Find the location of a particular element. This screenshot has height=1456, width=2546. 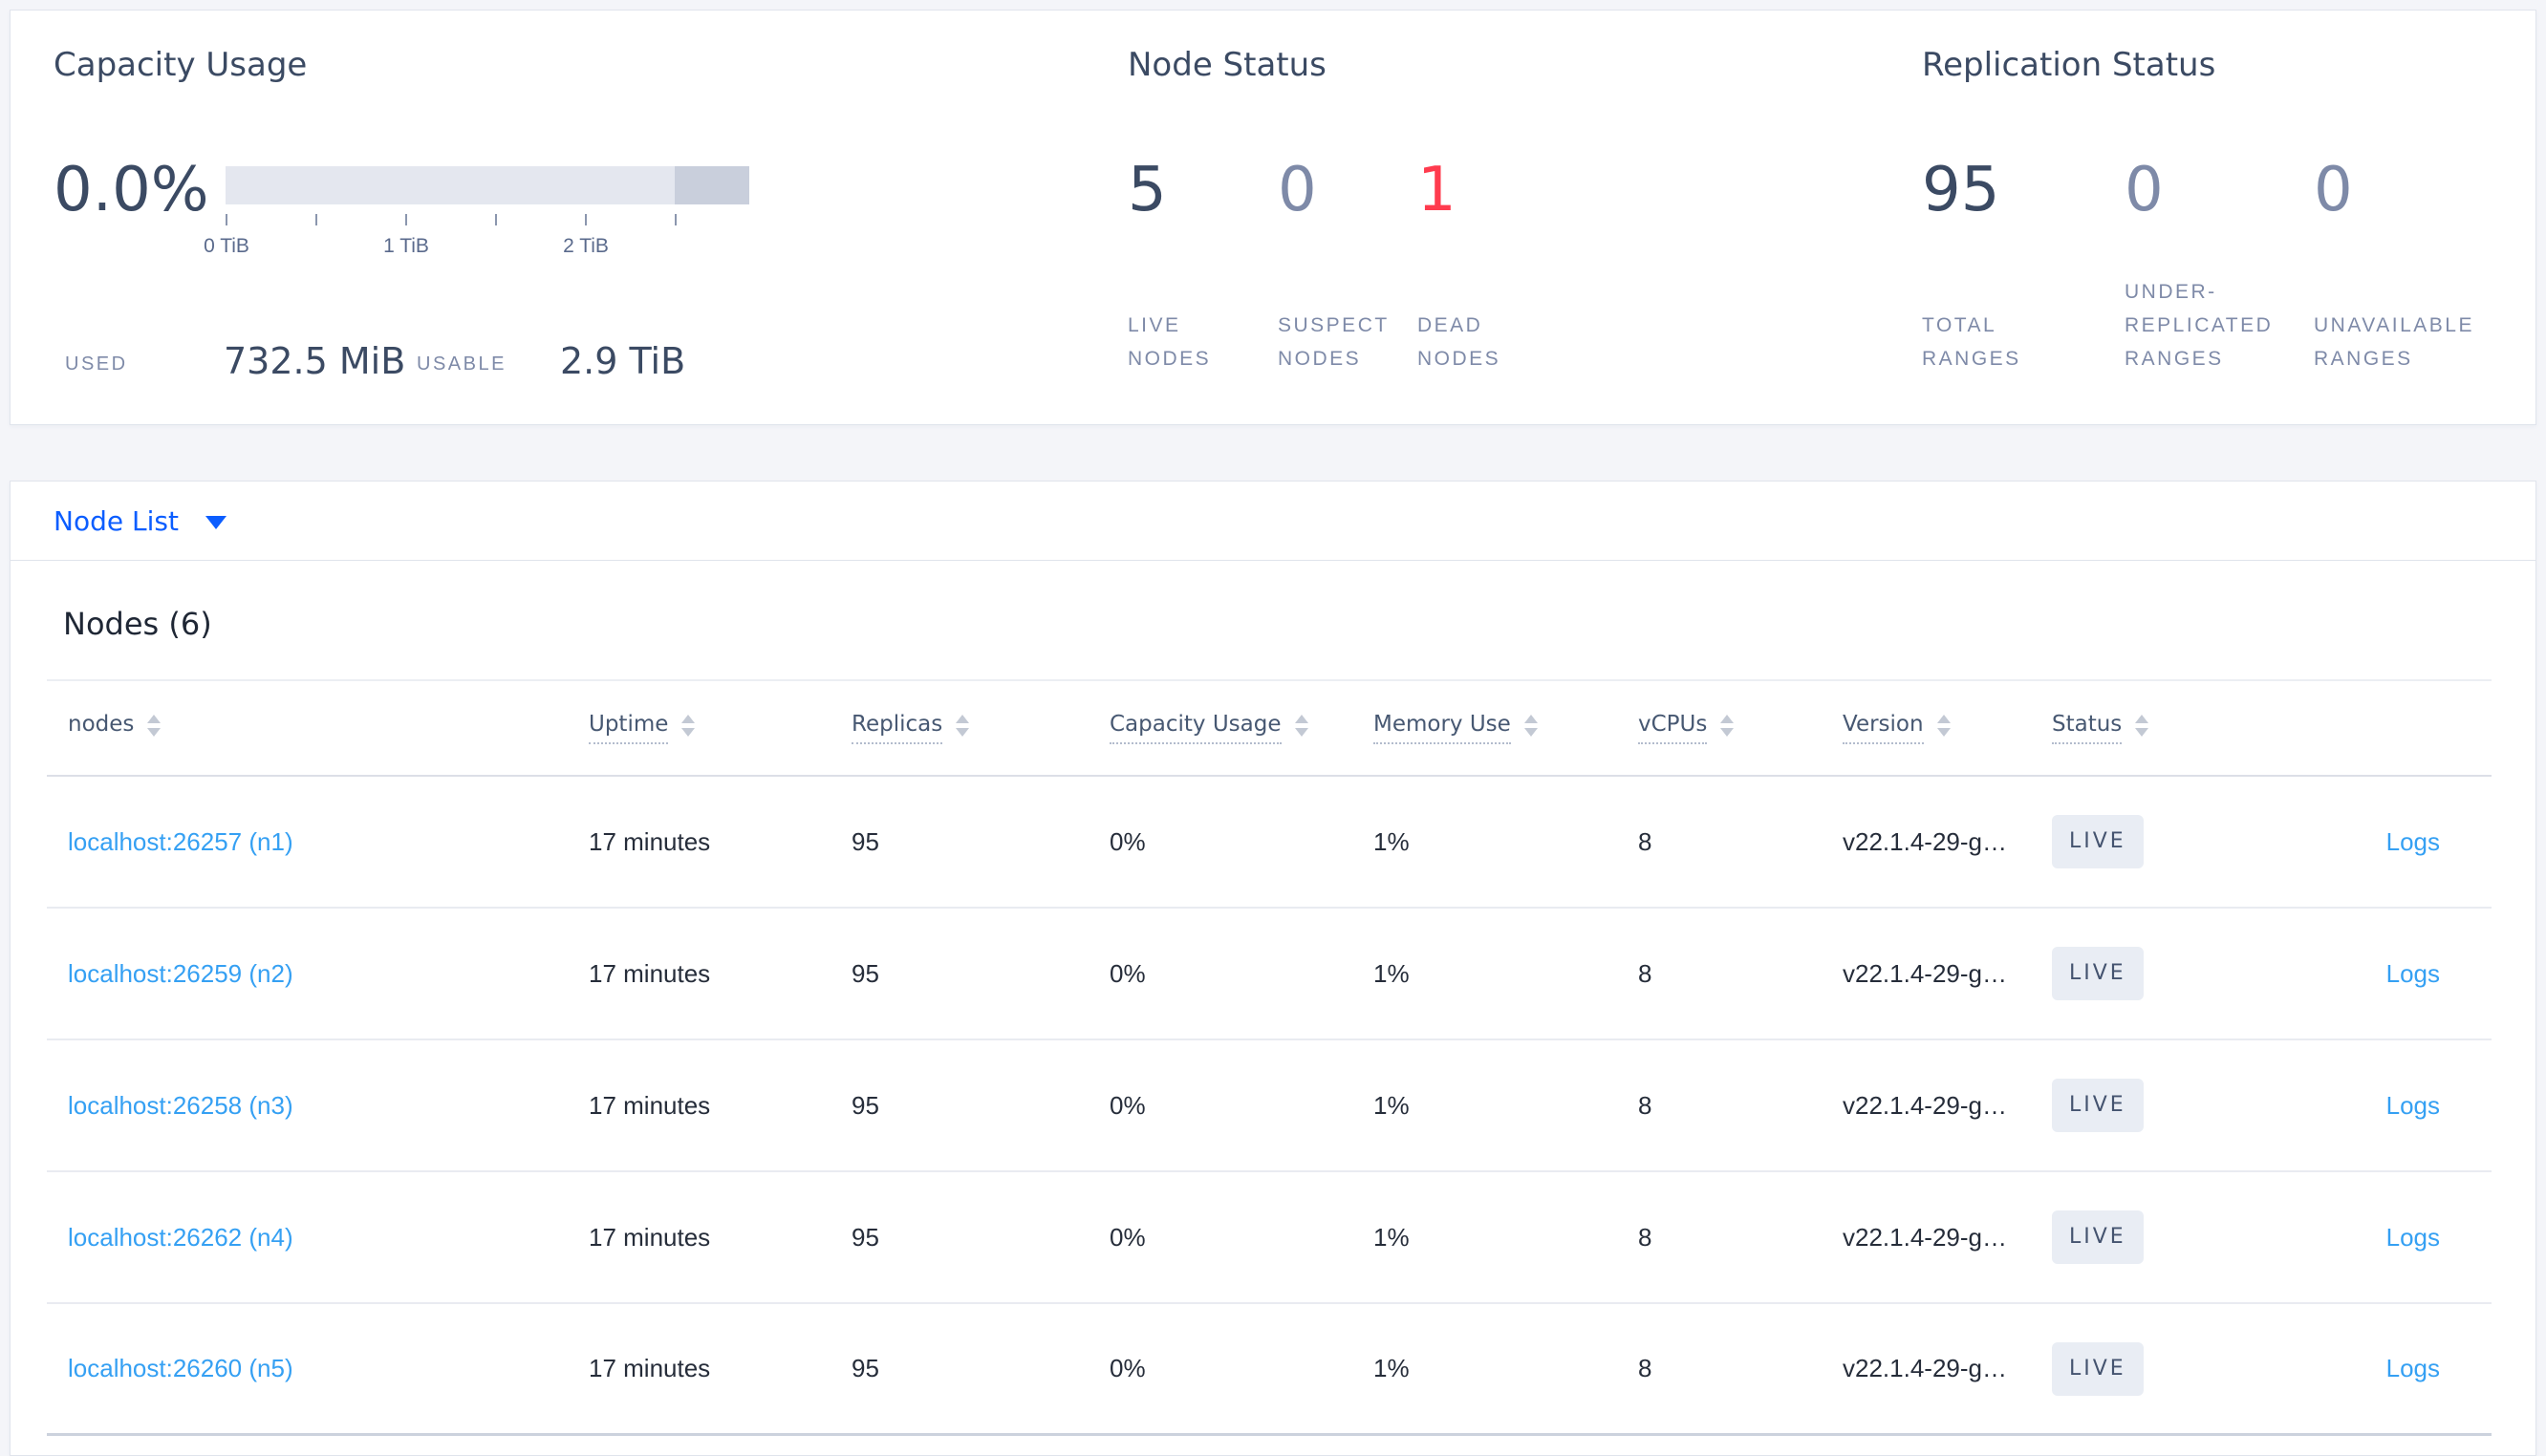

node-status-stats: 5 LIVE NODES 0 SUSPECT NODES 1 DEAD NODES is located at coordinates (1314, 268).